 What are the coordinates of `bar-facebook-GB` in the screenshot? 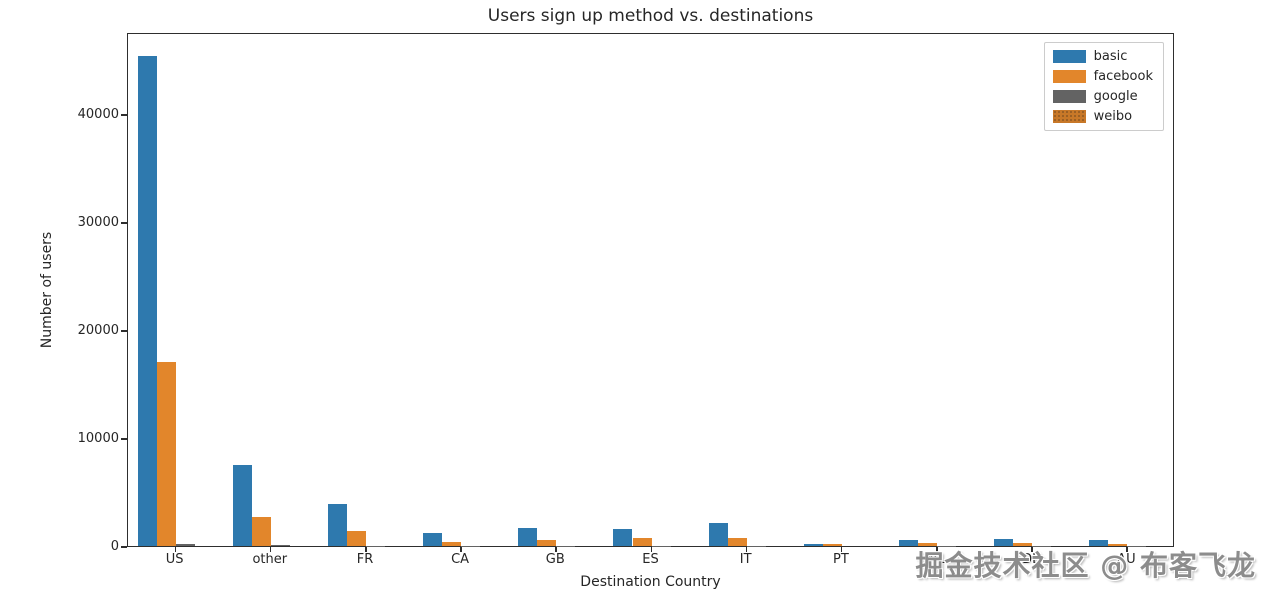 It's located at (547, 543).